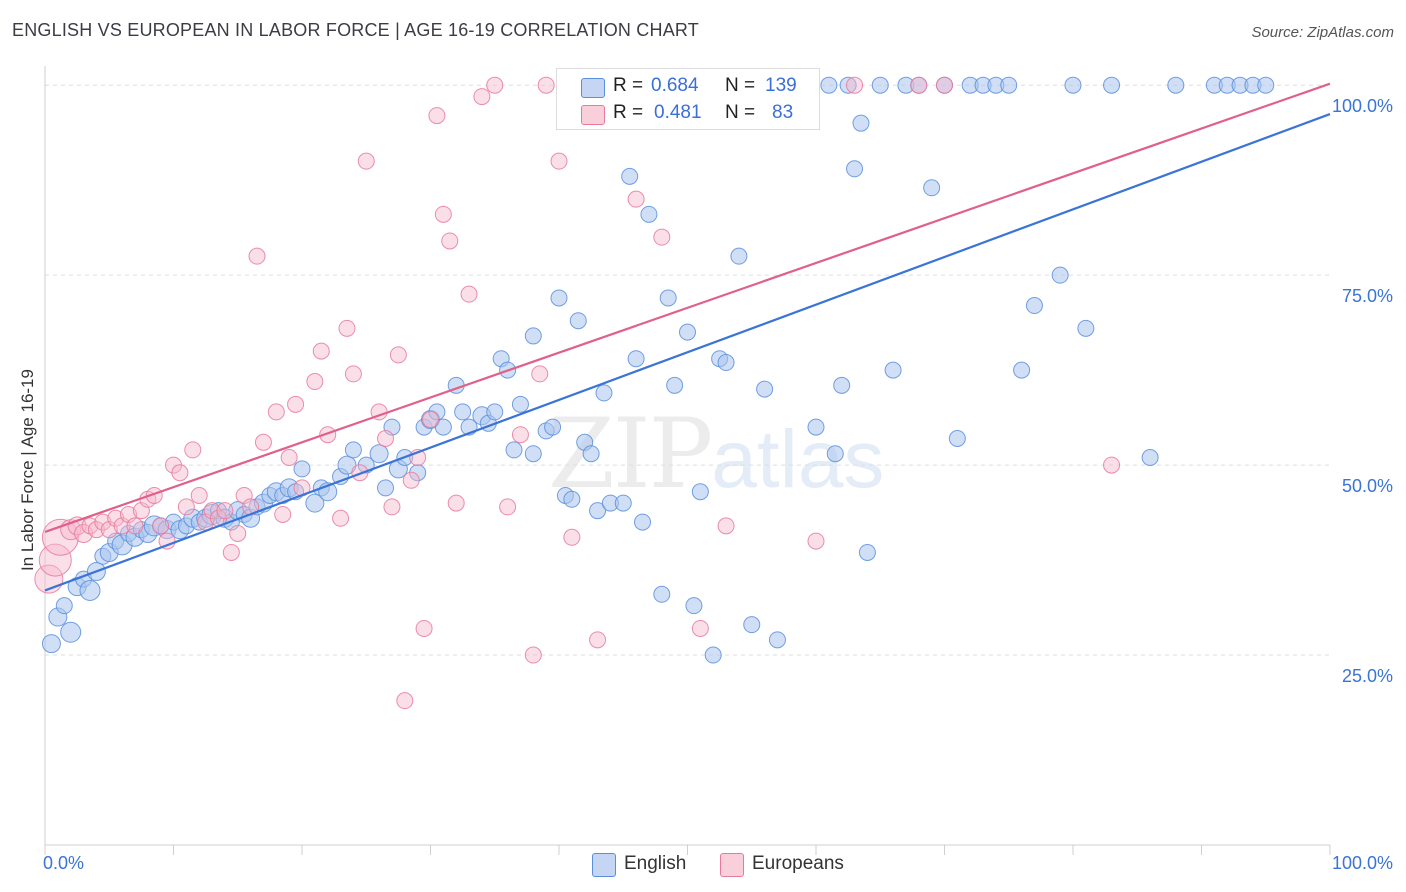  I want to click on legend-swatch-europeans, so click(593, 115).